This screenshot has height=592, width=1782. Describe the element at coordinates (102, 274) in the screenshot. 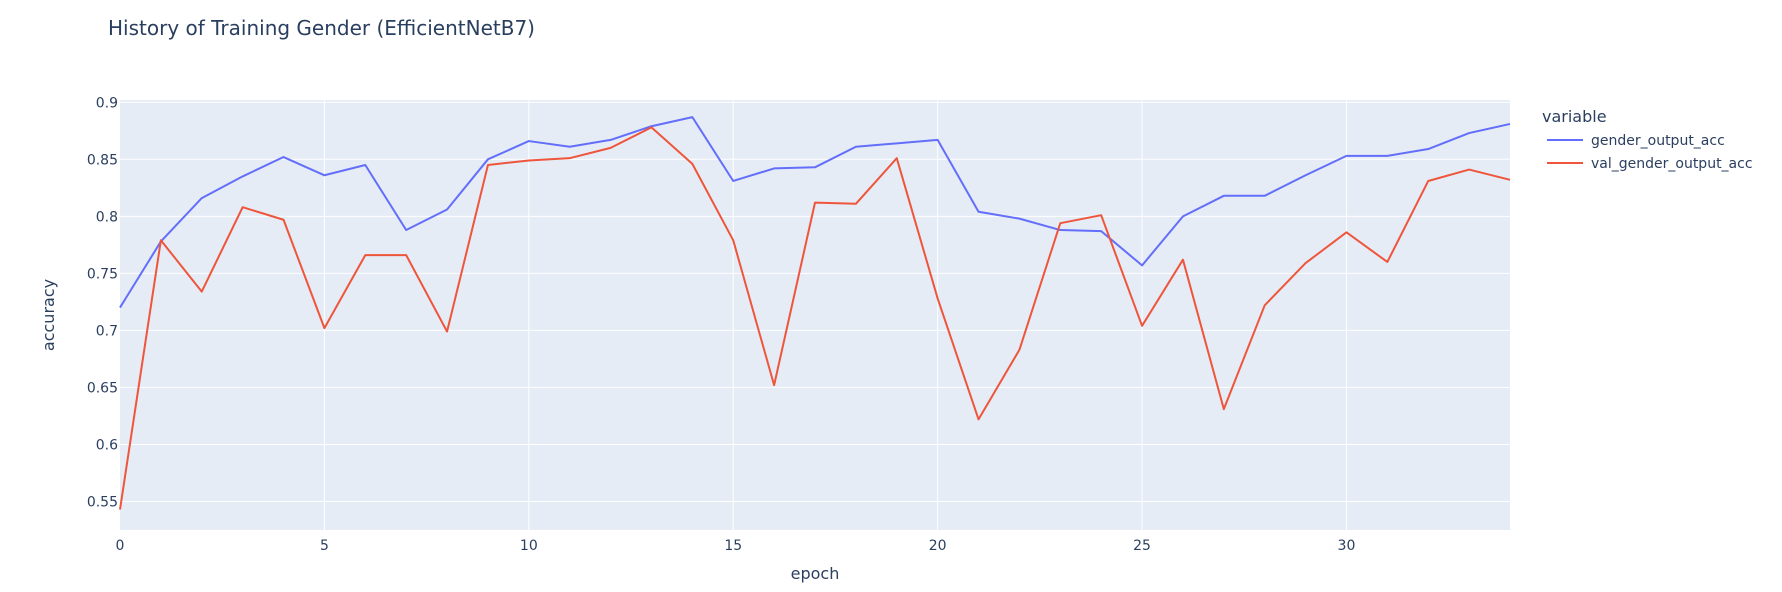

I see `y-tick-label: 0.75` at that location.